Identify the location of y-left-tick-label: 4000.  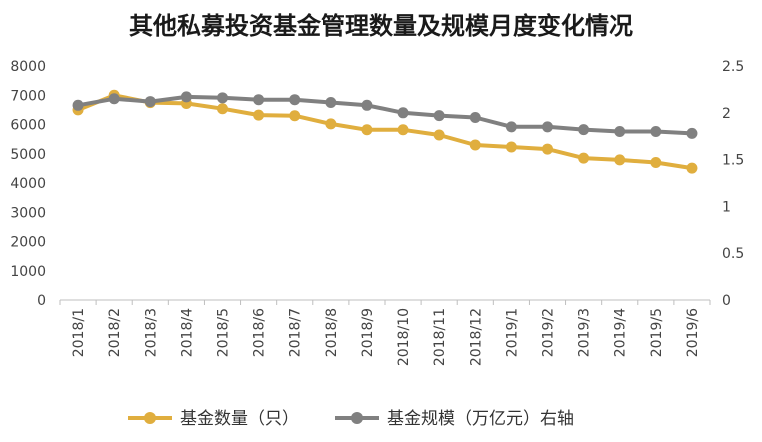
(28, 184).